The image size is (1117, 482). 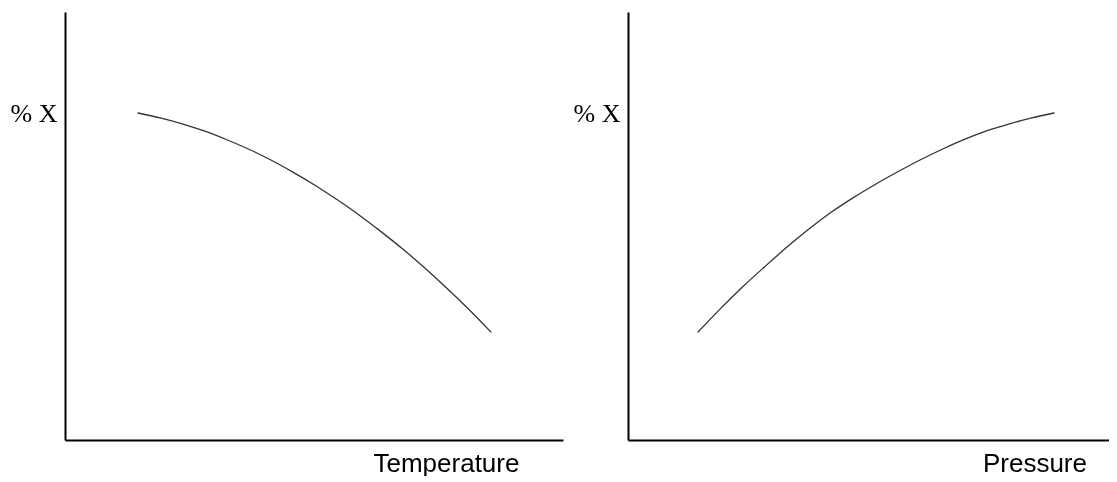 What do you see at coordinates (1034, 462) in the screenshot?
I see `x-axis-title: Pressure` at bounding box center [1034, 462].